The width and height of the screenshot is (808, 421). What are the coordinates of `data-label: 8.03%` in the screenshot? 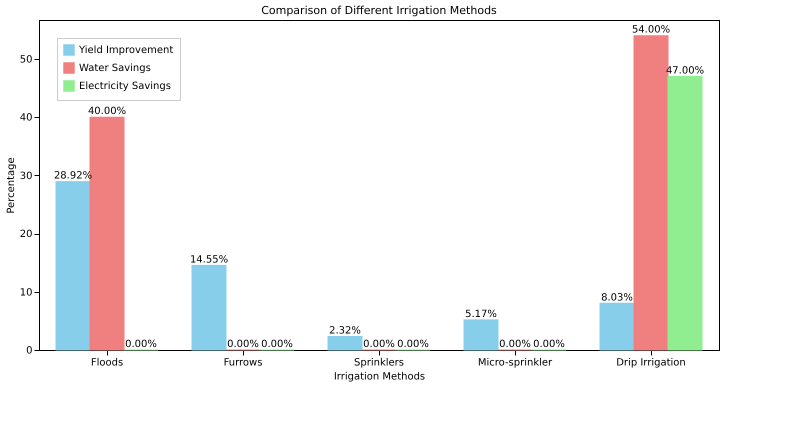 It's located at (617, 298).